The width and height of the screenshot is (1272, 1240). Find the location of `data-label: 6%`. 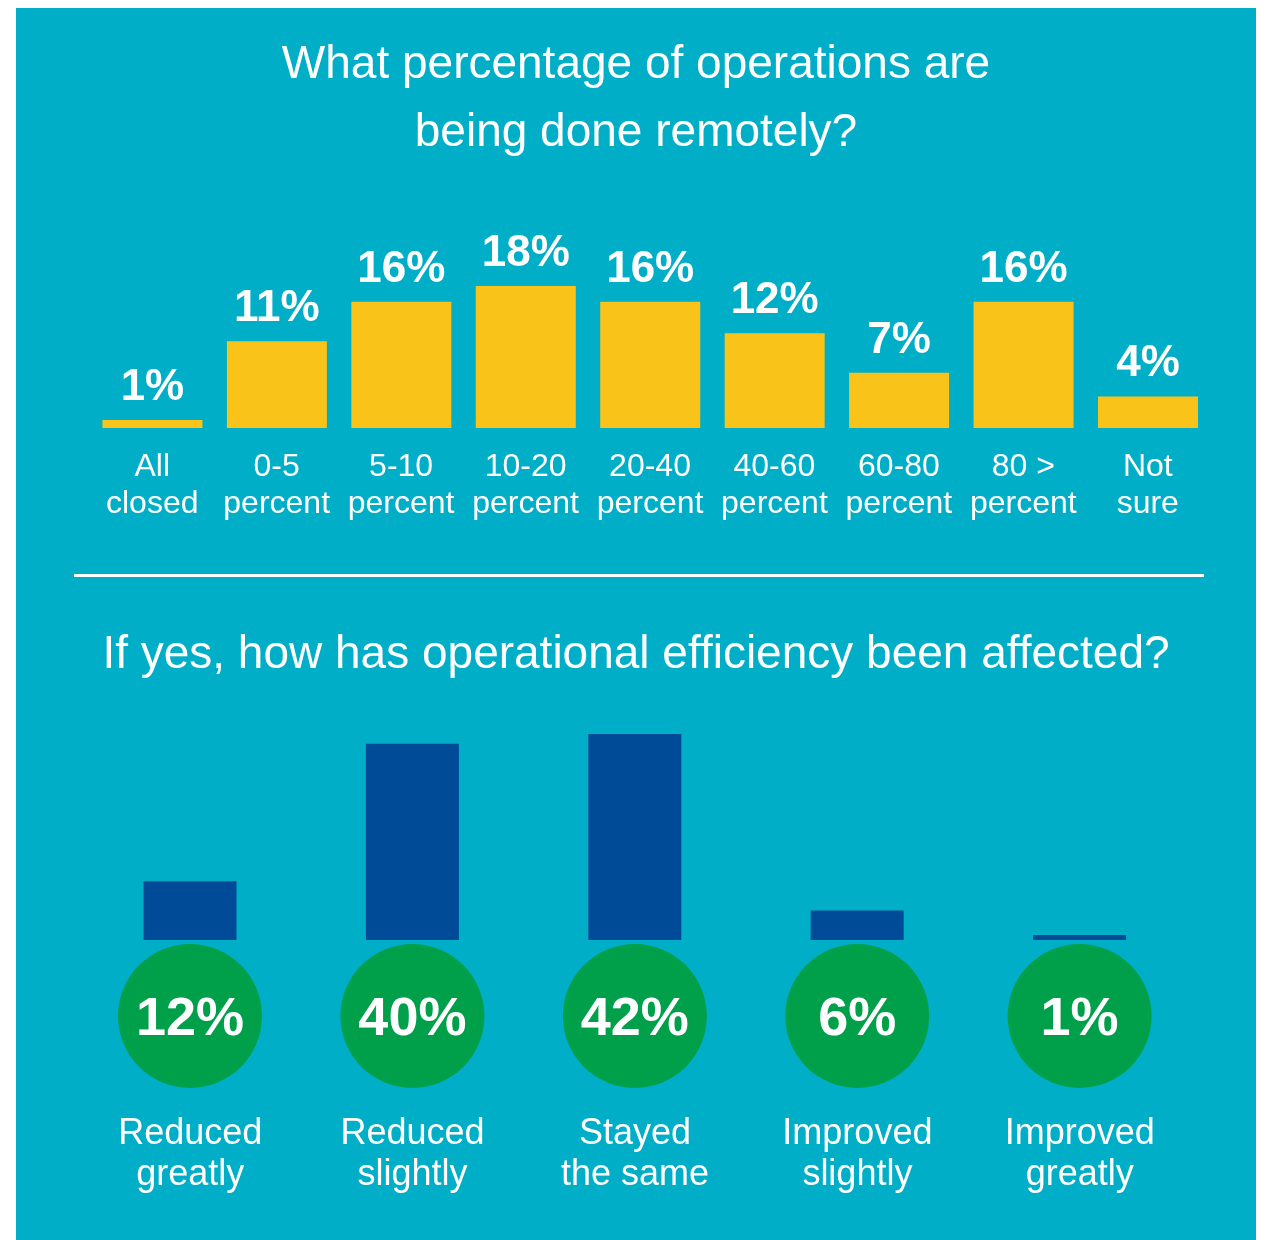

data-label: 6% is located at coordinates (857, 1016).